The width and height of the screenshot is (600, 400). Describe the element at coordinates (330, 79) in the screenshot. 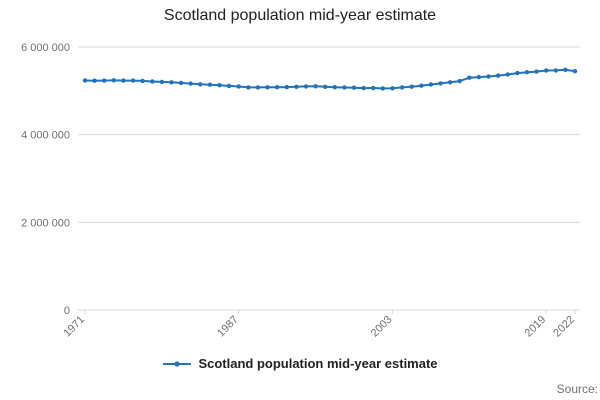

I see `series-line` at that location.